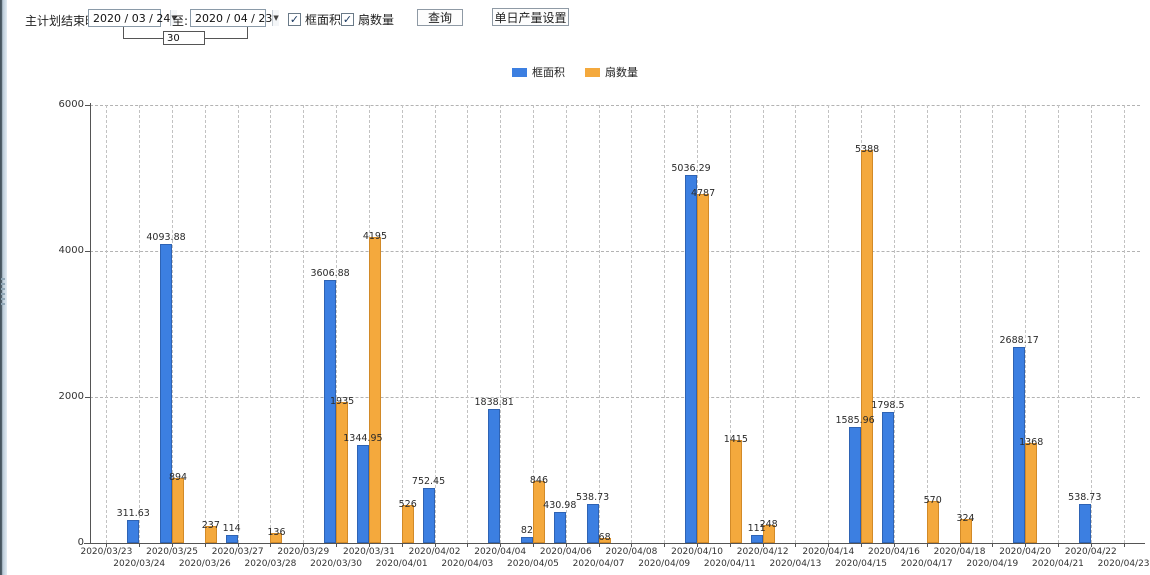 The image size is (1150, 575). What do you see at coordinates (539, 481) in the screenshot?
I see `bar-value-label: 846` at bounding box center [539, 481].